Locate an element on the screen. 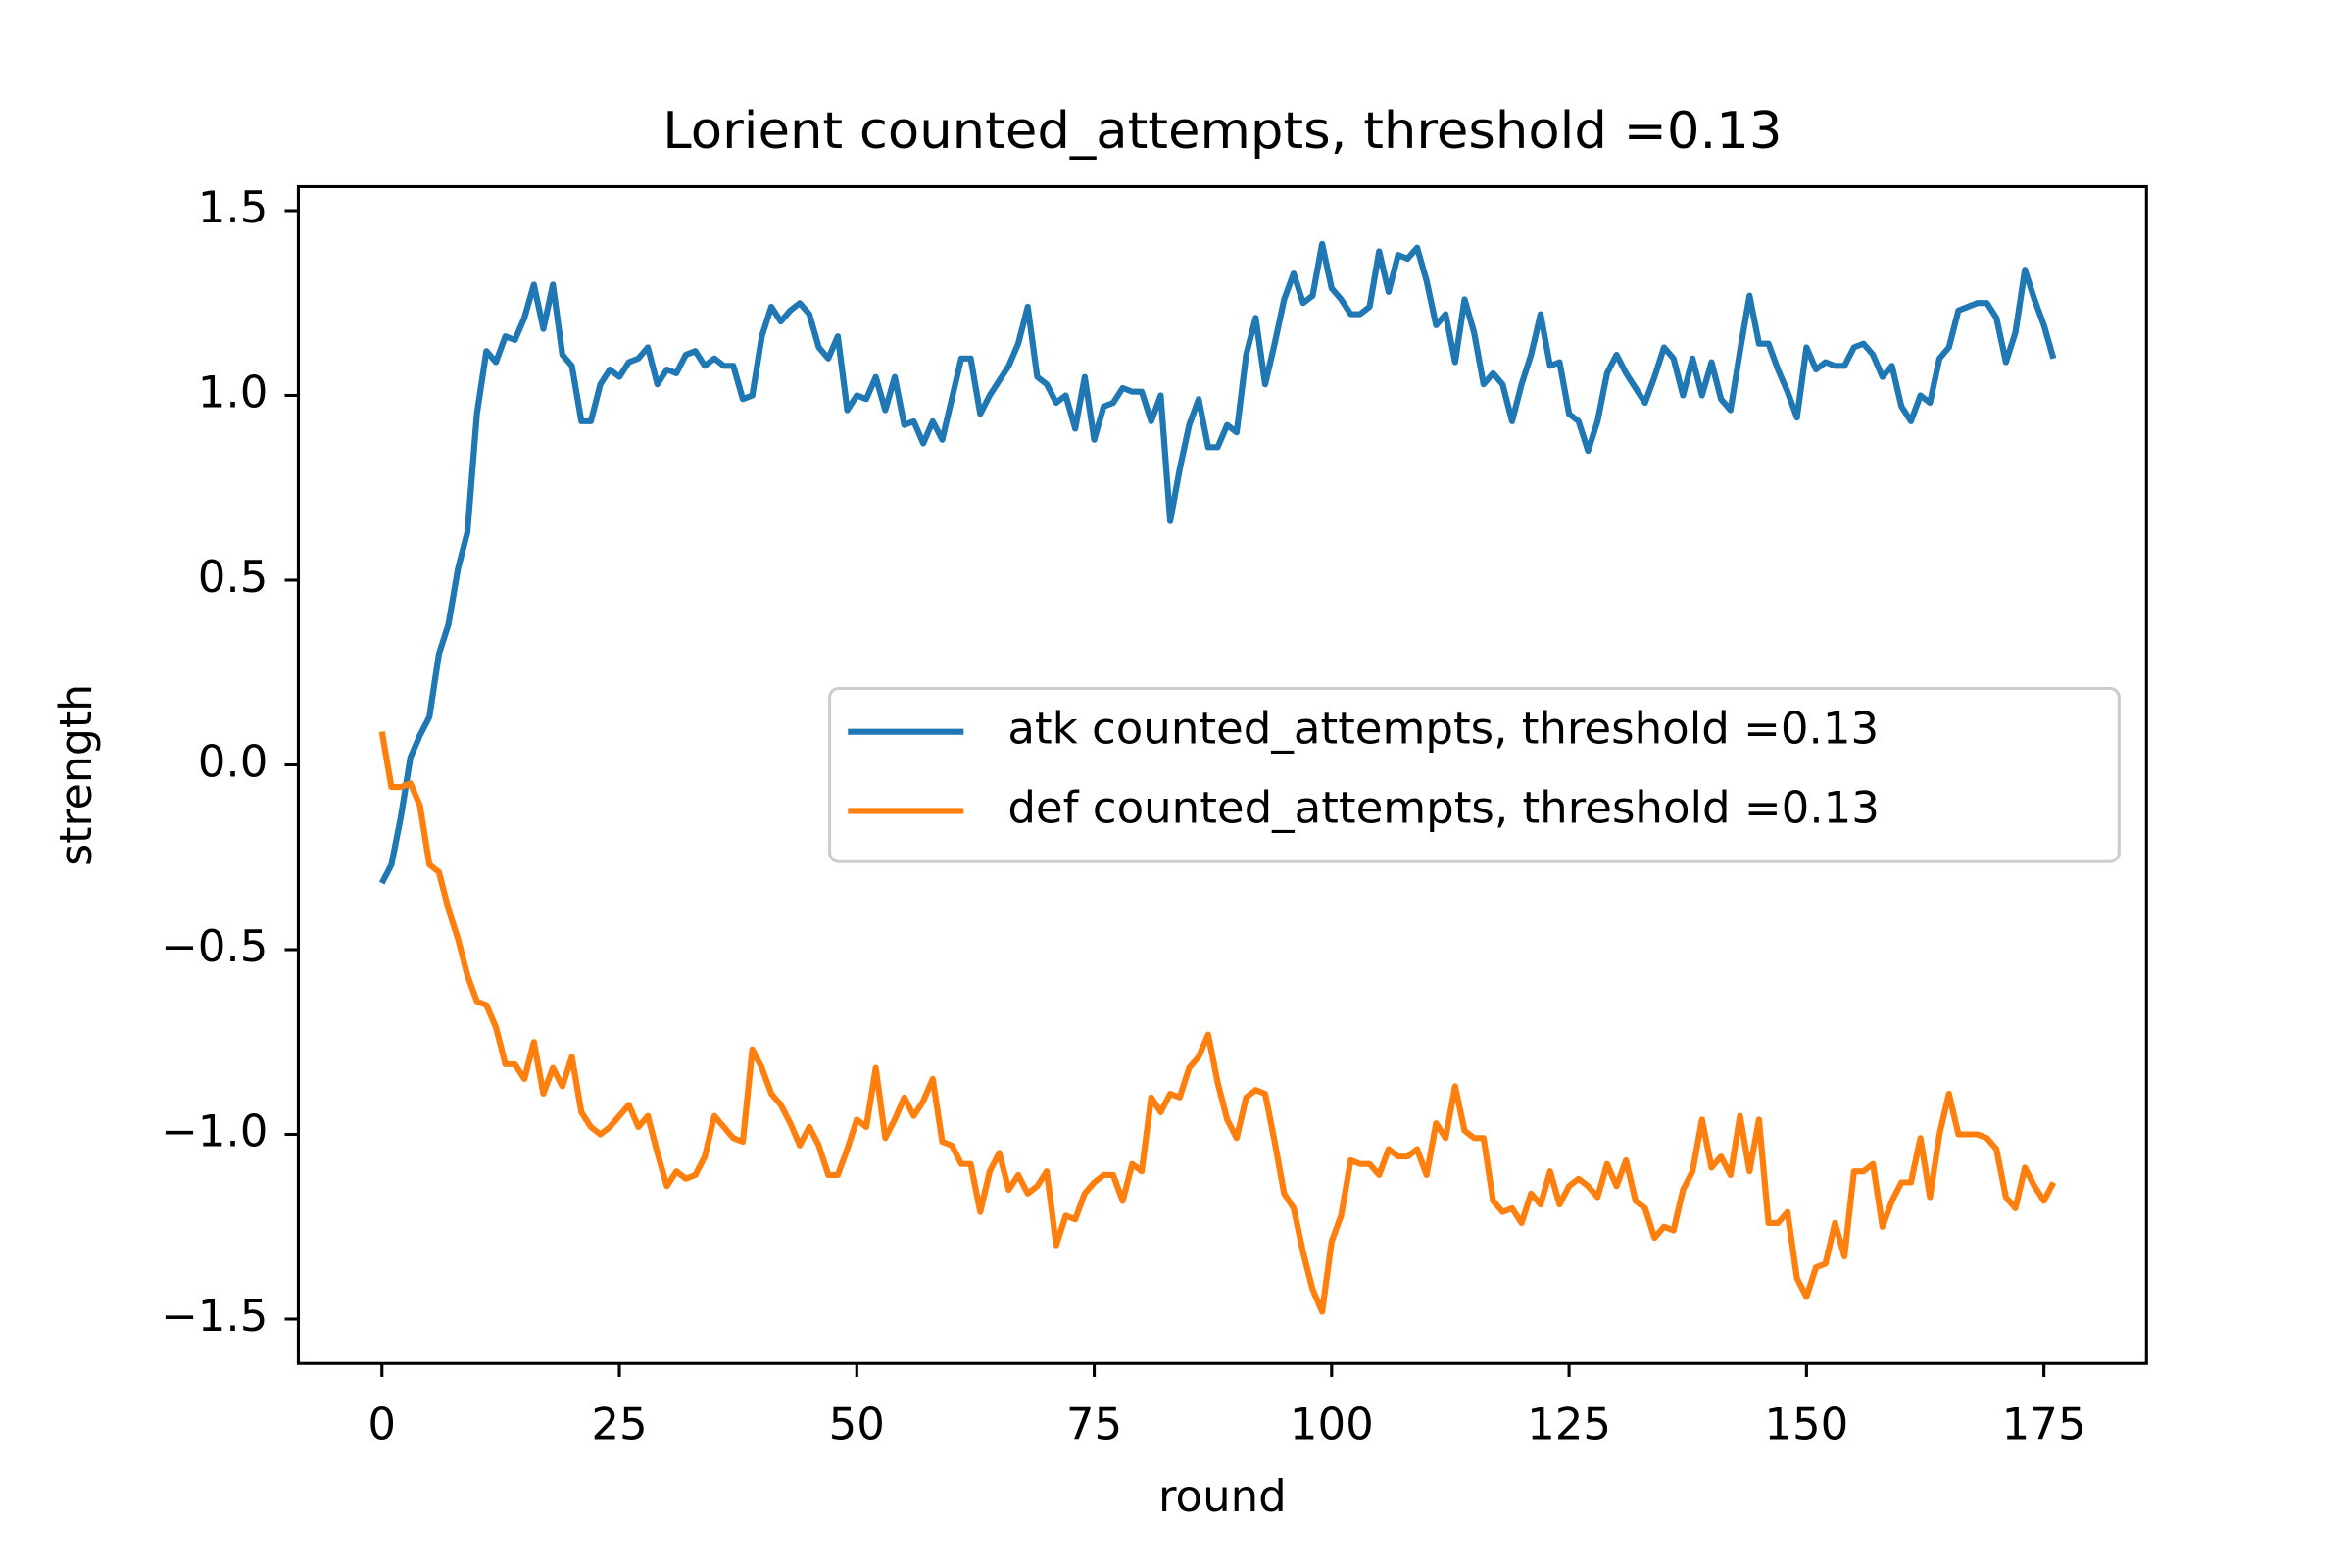 This screenshot has height=1568, width=2352. legend-label: atk counted_attempts, threshold =0.13 is located at coordinates (1443, 729).